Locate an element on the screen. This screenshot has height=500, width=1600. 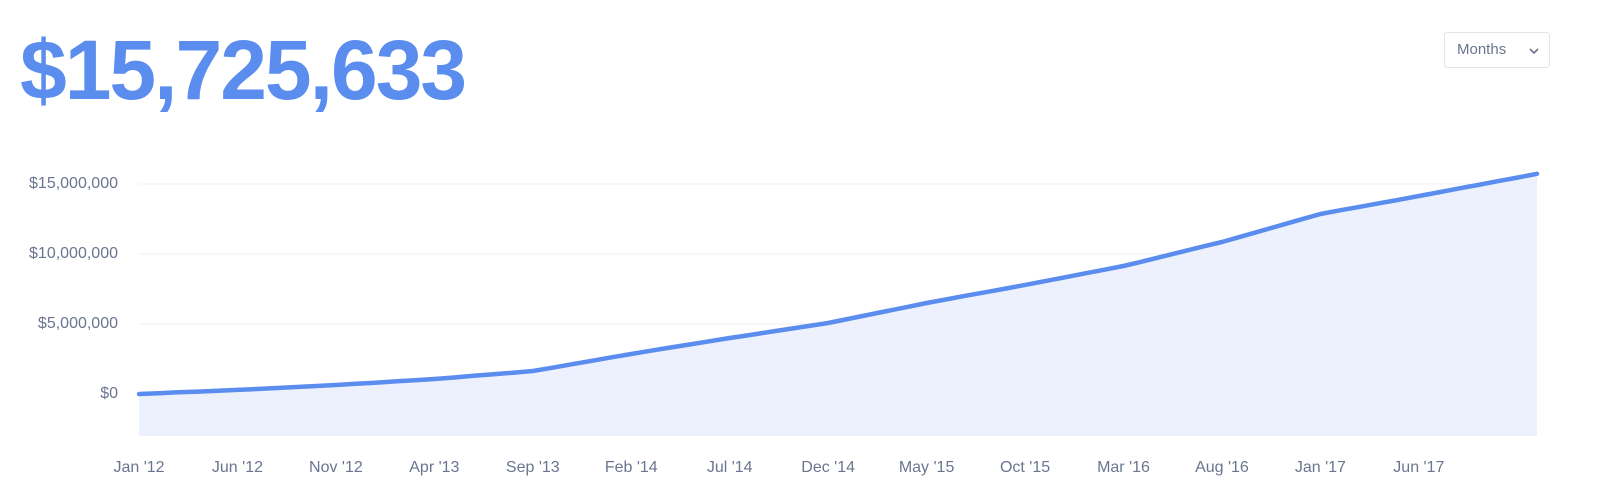
x-tick-label: Jan '17 is located at coordinates (1320, 467).